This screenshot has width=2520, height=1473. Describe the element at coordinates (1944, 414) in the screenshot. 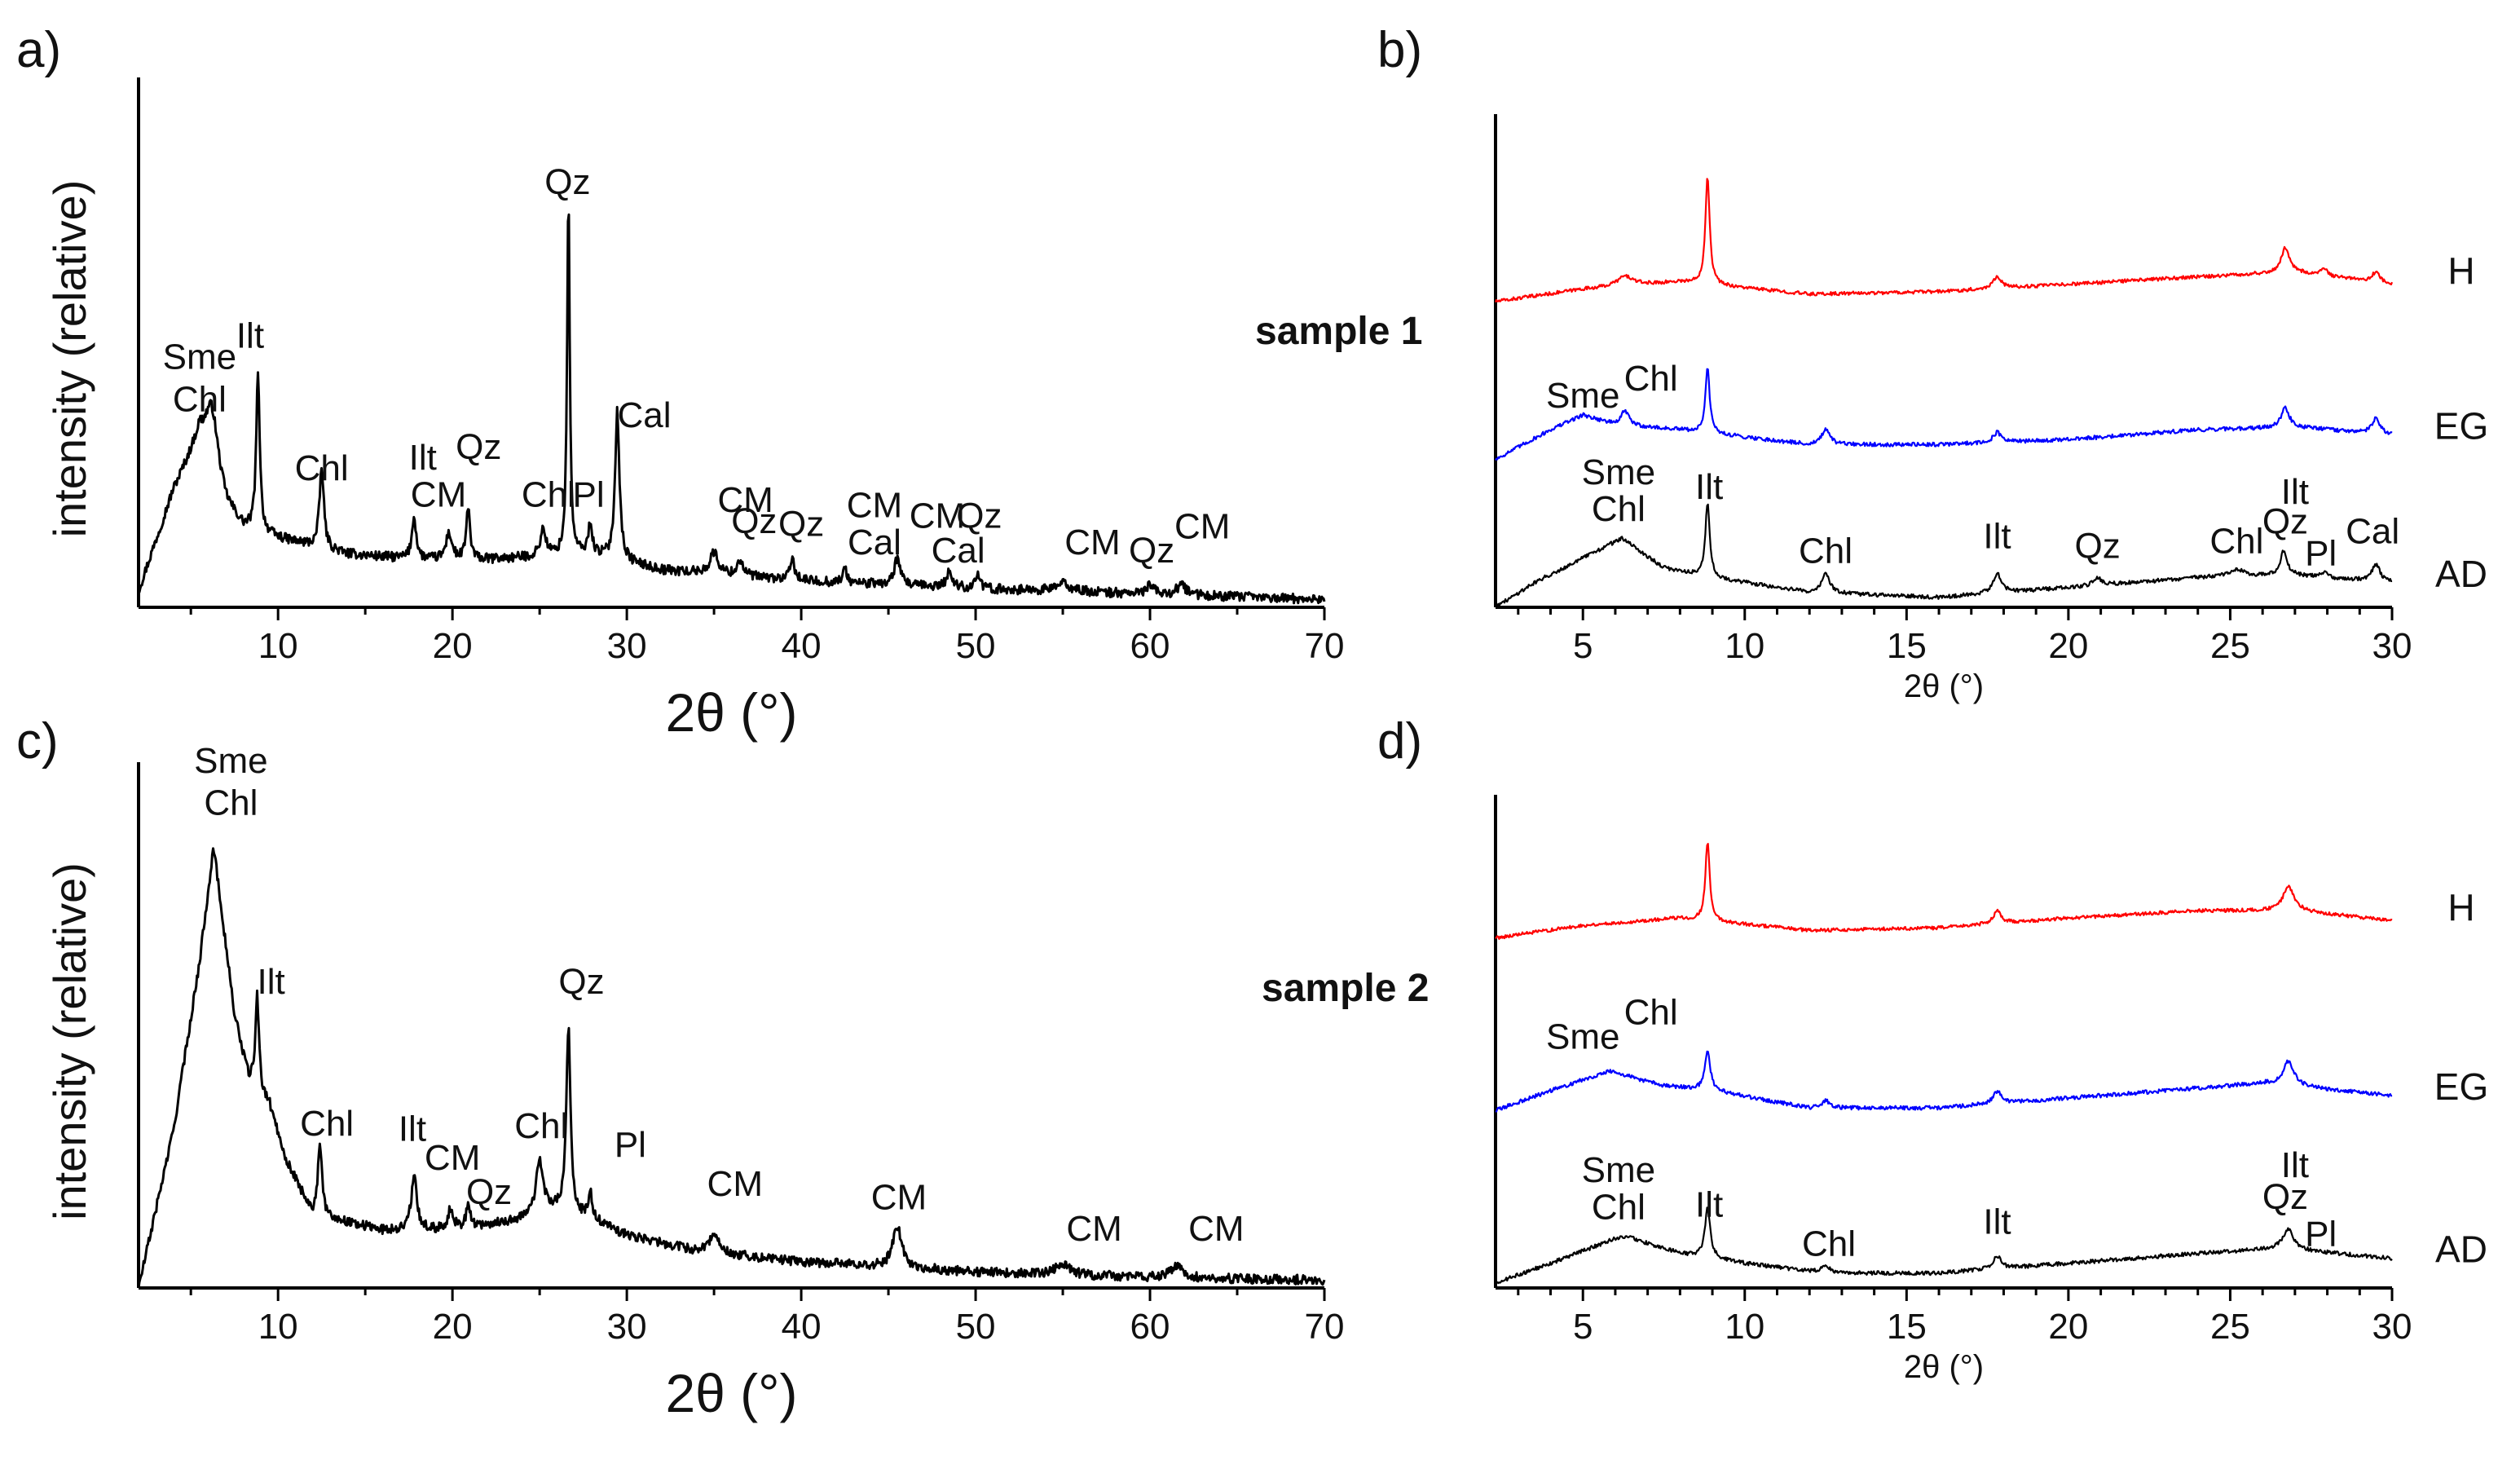

I see `series-line-b-eg` at that location.